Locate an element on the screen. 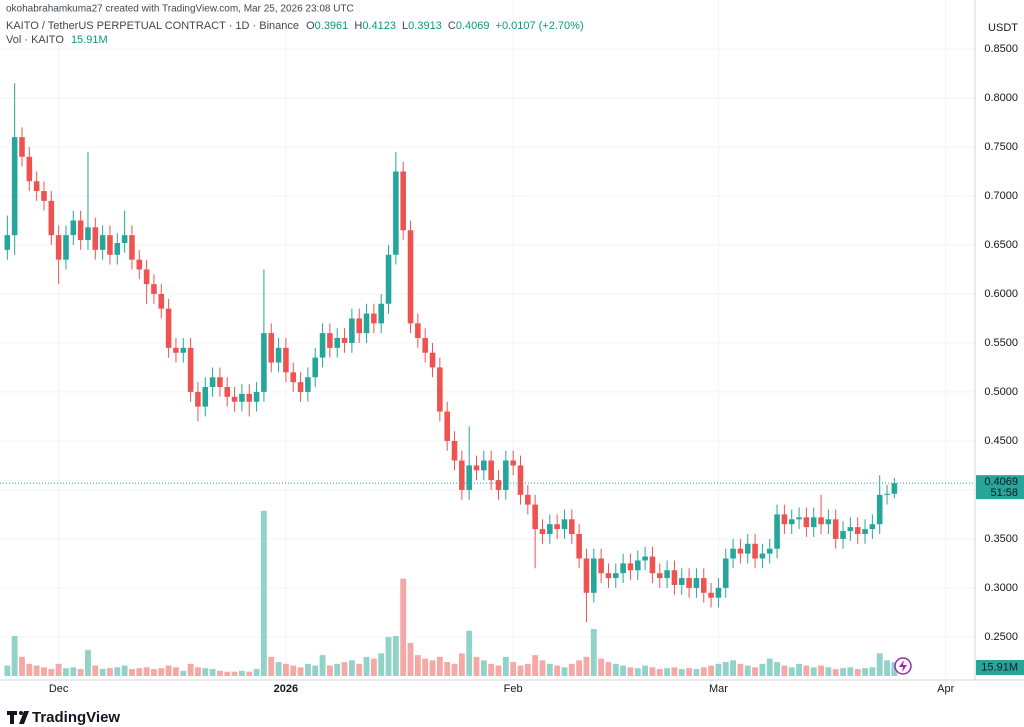  y-tick-label: 0.5000 is located at coordinates (1001, 392).